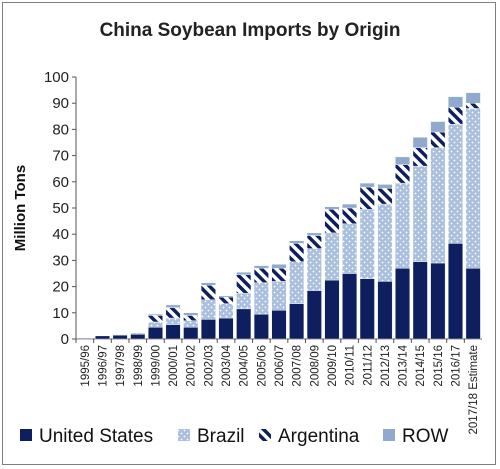 The height and width of the screenshot is (469, 500). I want to click on x-tick-label: 2017/18 Estimate, so click(474, 390).